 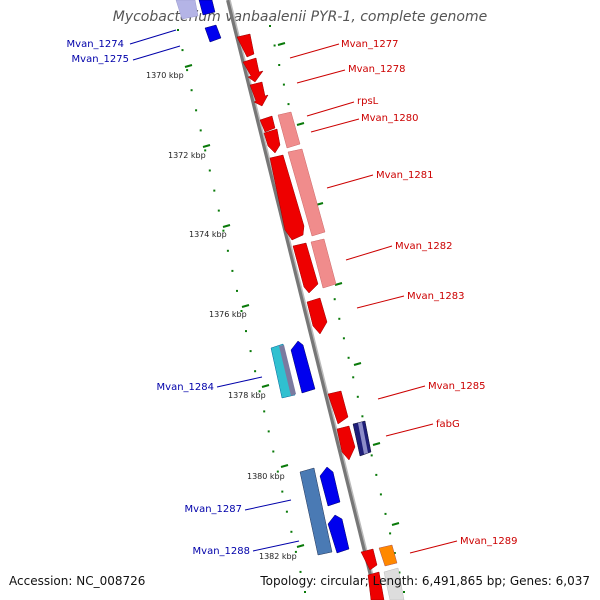 What do you see at coordinates (363, 438) in the screenshot?
I see `gene-fabg-stripe` at bounding box center [363, 438].